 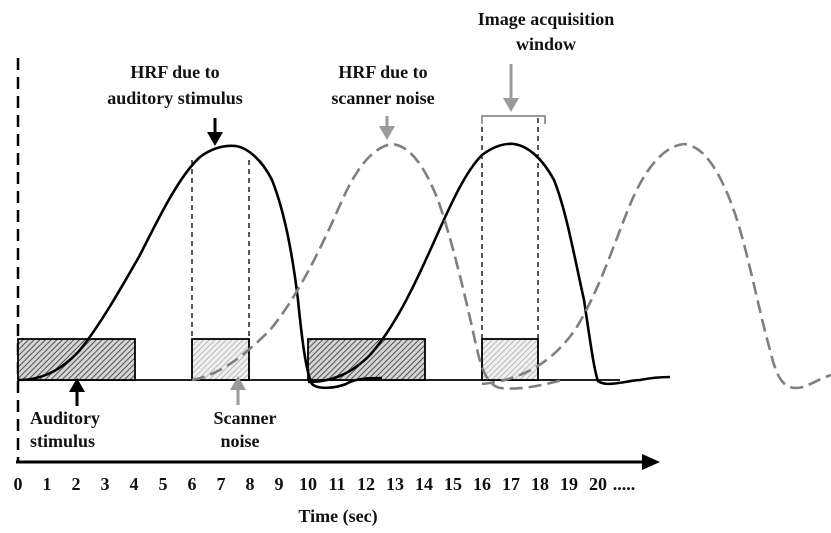 I want to click on time-tick-8: 8, so click(x=250, y=484).